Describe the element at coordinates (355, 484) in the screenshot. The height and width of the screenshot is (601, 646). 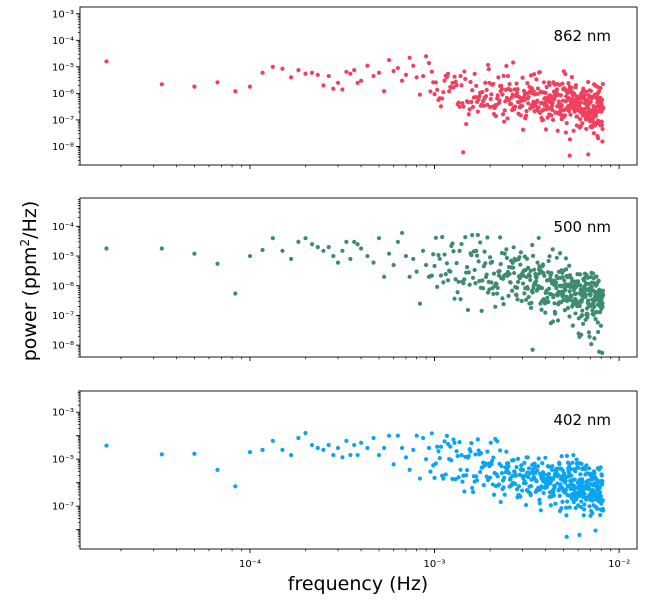
I see `data-points` at that location.